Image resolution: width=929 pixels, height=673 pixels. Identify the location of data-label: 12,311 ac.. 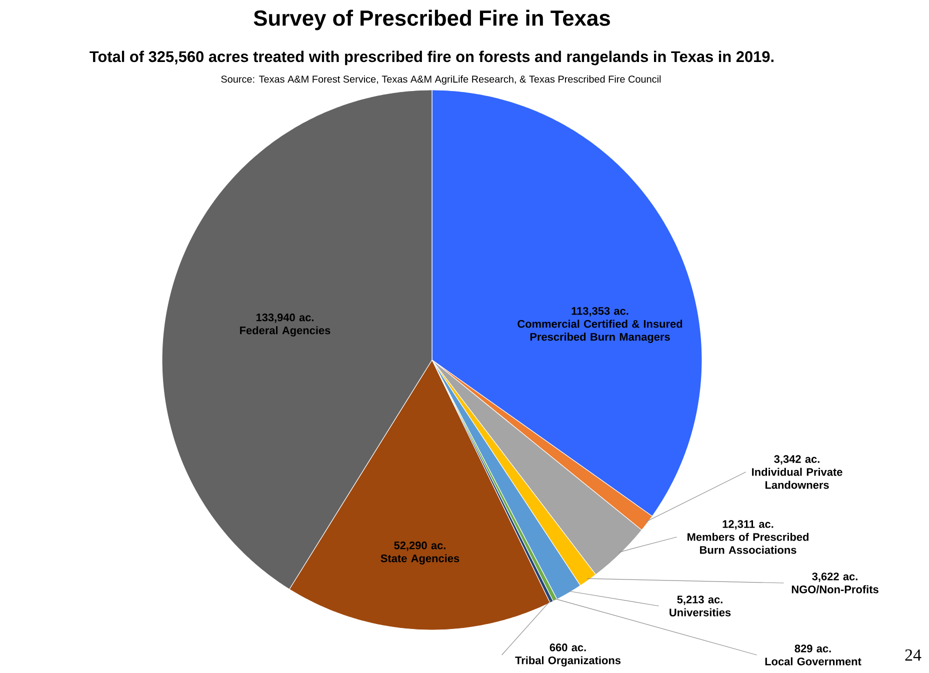
(748, 525).